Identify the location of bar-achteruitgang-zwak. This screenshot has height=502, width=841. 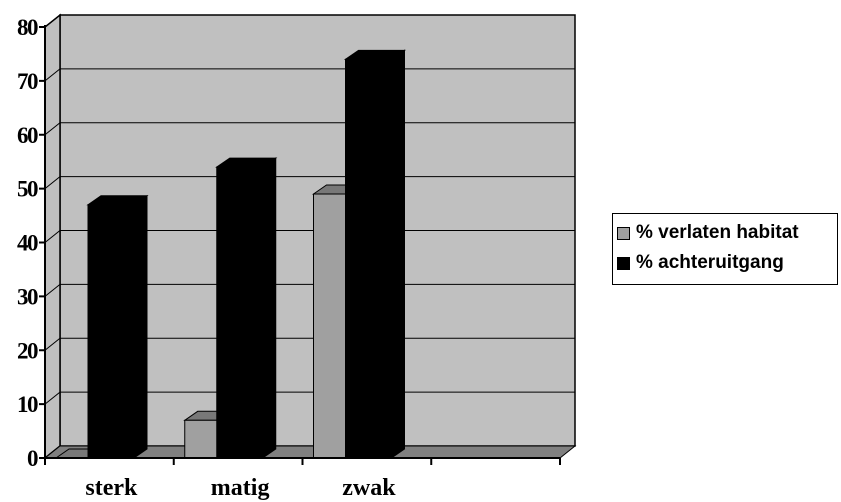
(375, 254).